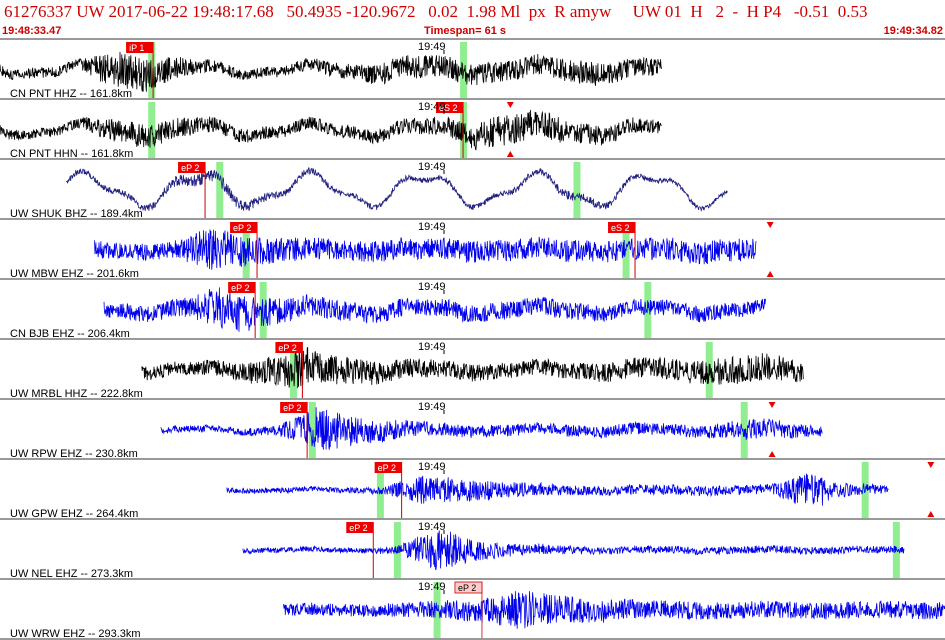 Image resolution: width=945 pixels, height=640 pixels. I want to click on end-time-label: 19:49:34.82, so click(913, 31).